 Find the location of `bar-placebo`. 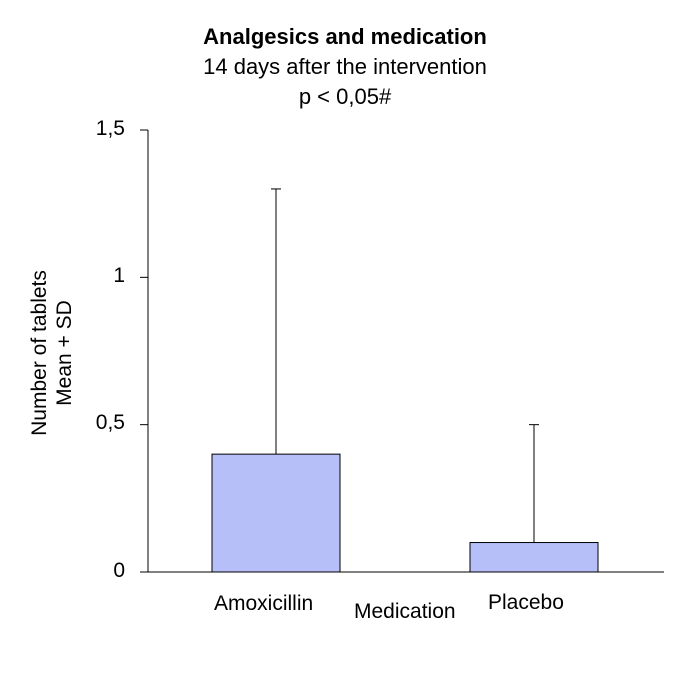

bar-placebo is located at coordinates (534, 557).